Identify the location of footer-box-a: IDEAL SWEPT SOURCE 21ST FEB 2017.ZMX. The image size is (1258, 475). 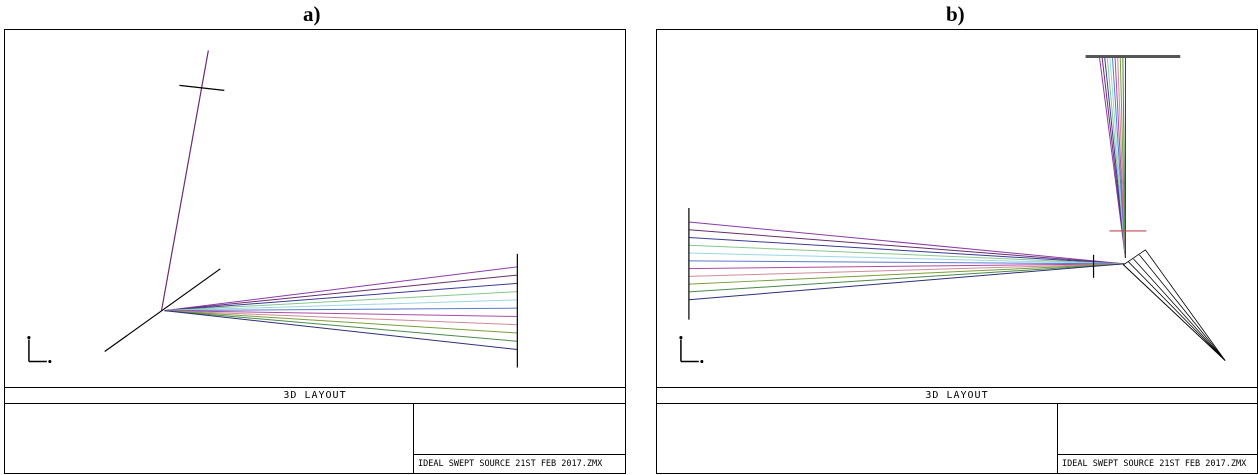
(519, 438).